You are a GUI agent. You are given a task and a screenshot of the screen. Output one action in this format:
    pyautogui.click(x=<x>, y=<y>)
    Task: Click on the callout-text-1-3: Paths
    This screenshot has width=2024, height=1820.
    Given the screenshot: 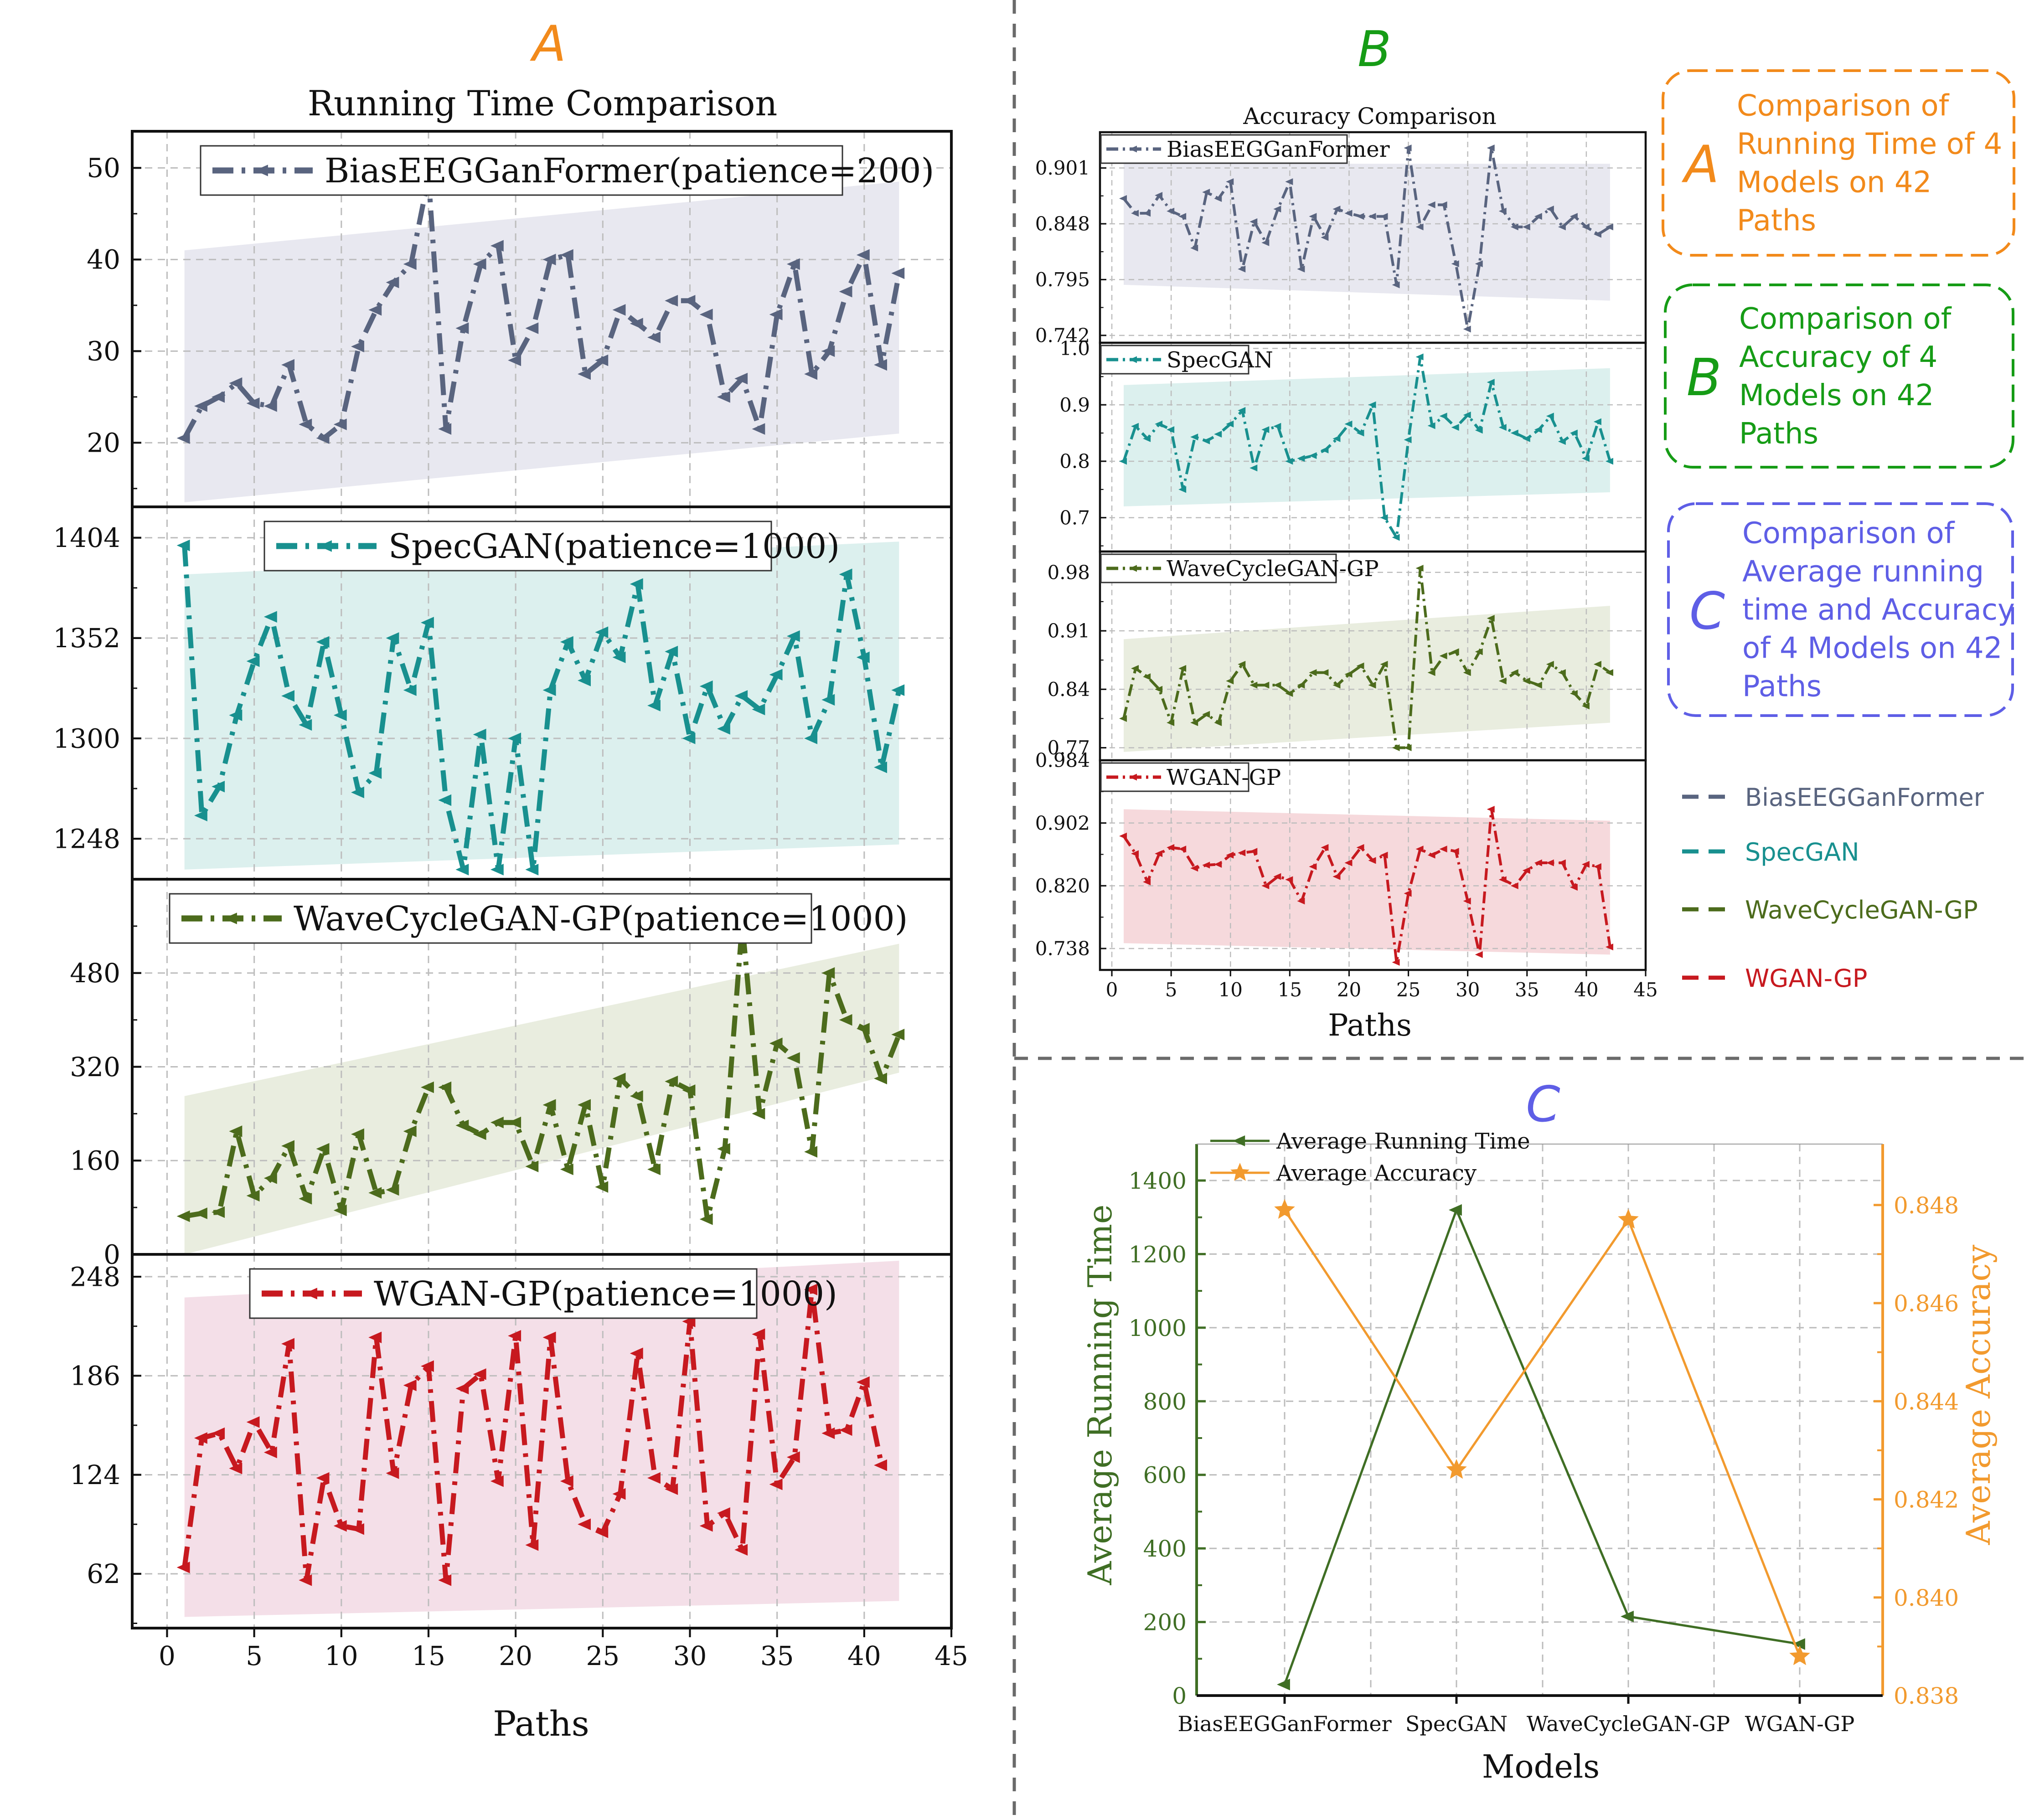 What is the action you would take?
    pyautogui.click(x=1779, y=434)
    